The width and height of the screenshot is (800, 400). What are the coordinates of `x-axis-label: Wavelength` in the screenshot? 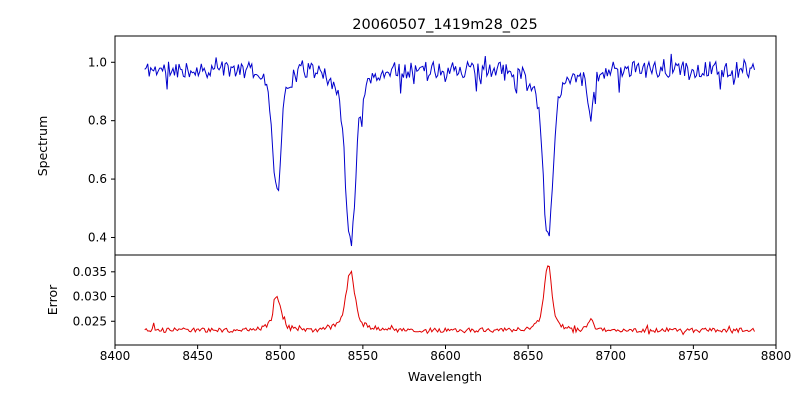 It's located at (445, 376).